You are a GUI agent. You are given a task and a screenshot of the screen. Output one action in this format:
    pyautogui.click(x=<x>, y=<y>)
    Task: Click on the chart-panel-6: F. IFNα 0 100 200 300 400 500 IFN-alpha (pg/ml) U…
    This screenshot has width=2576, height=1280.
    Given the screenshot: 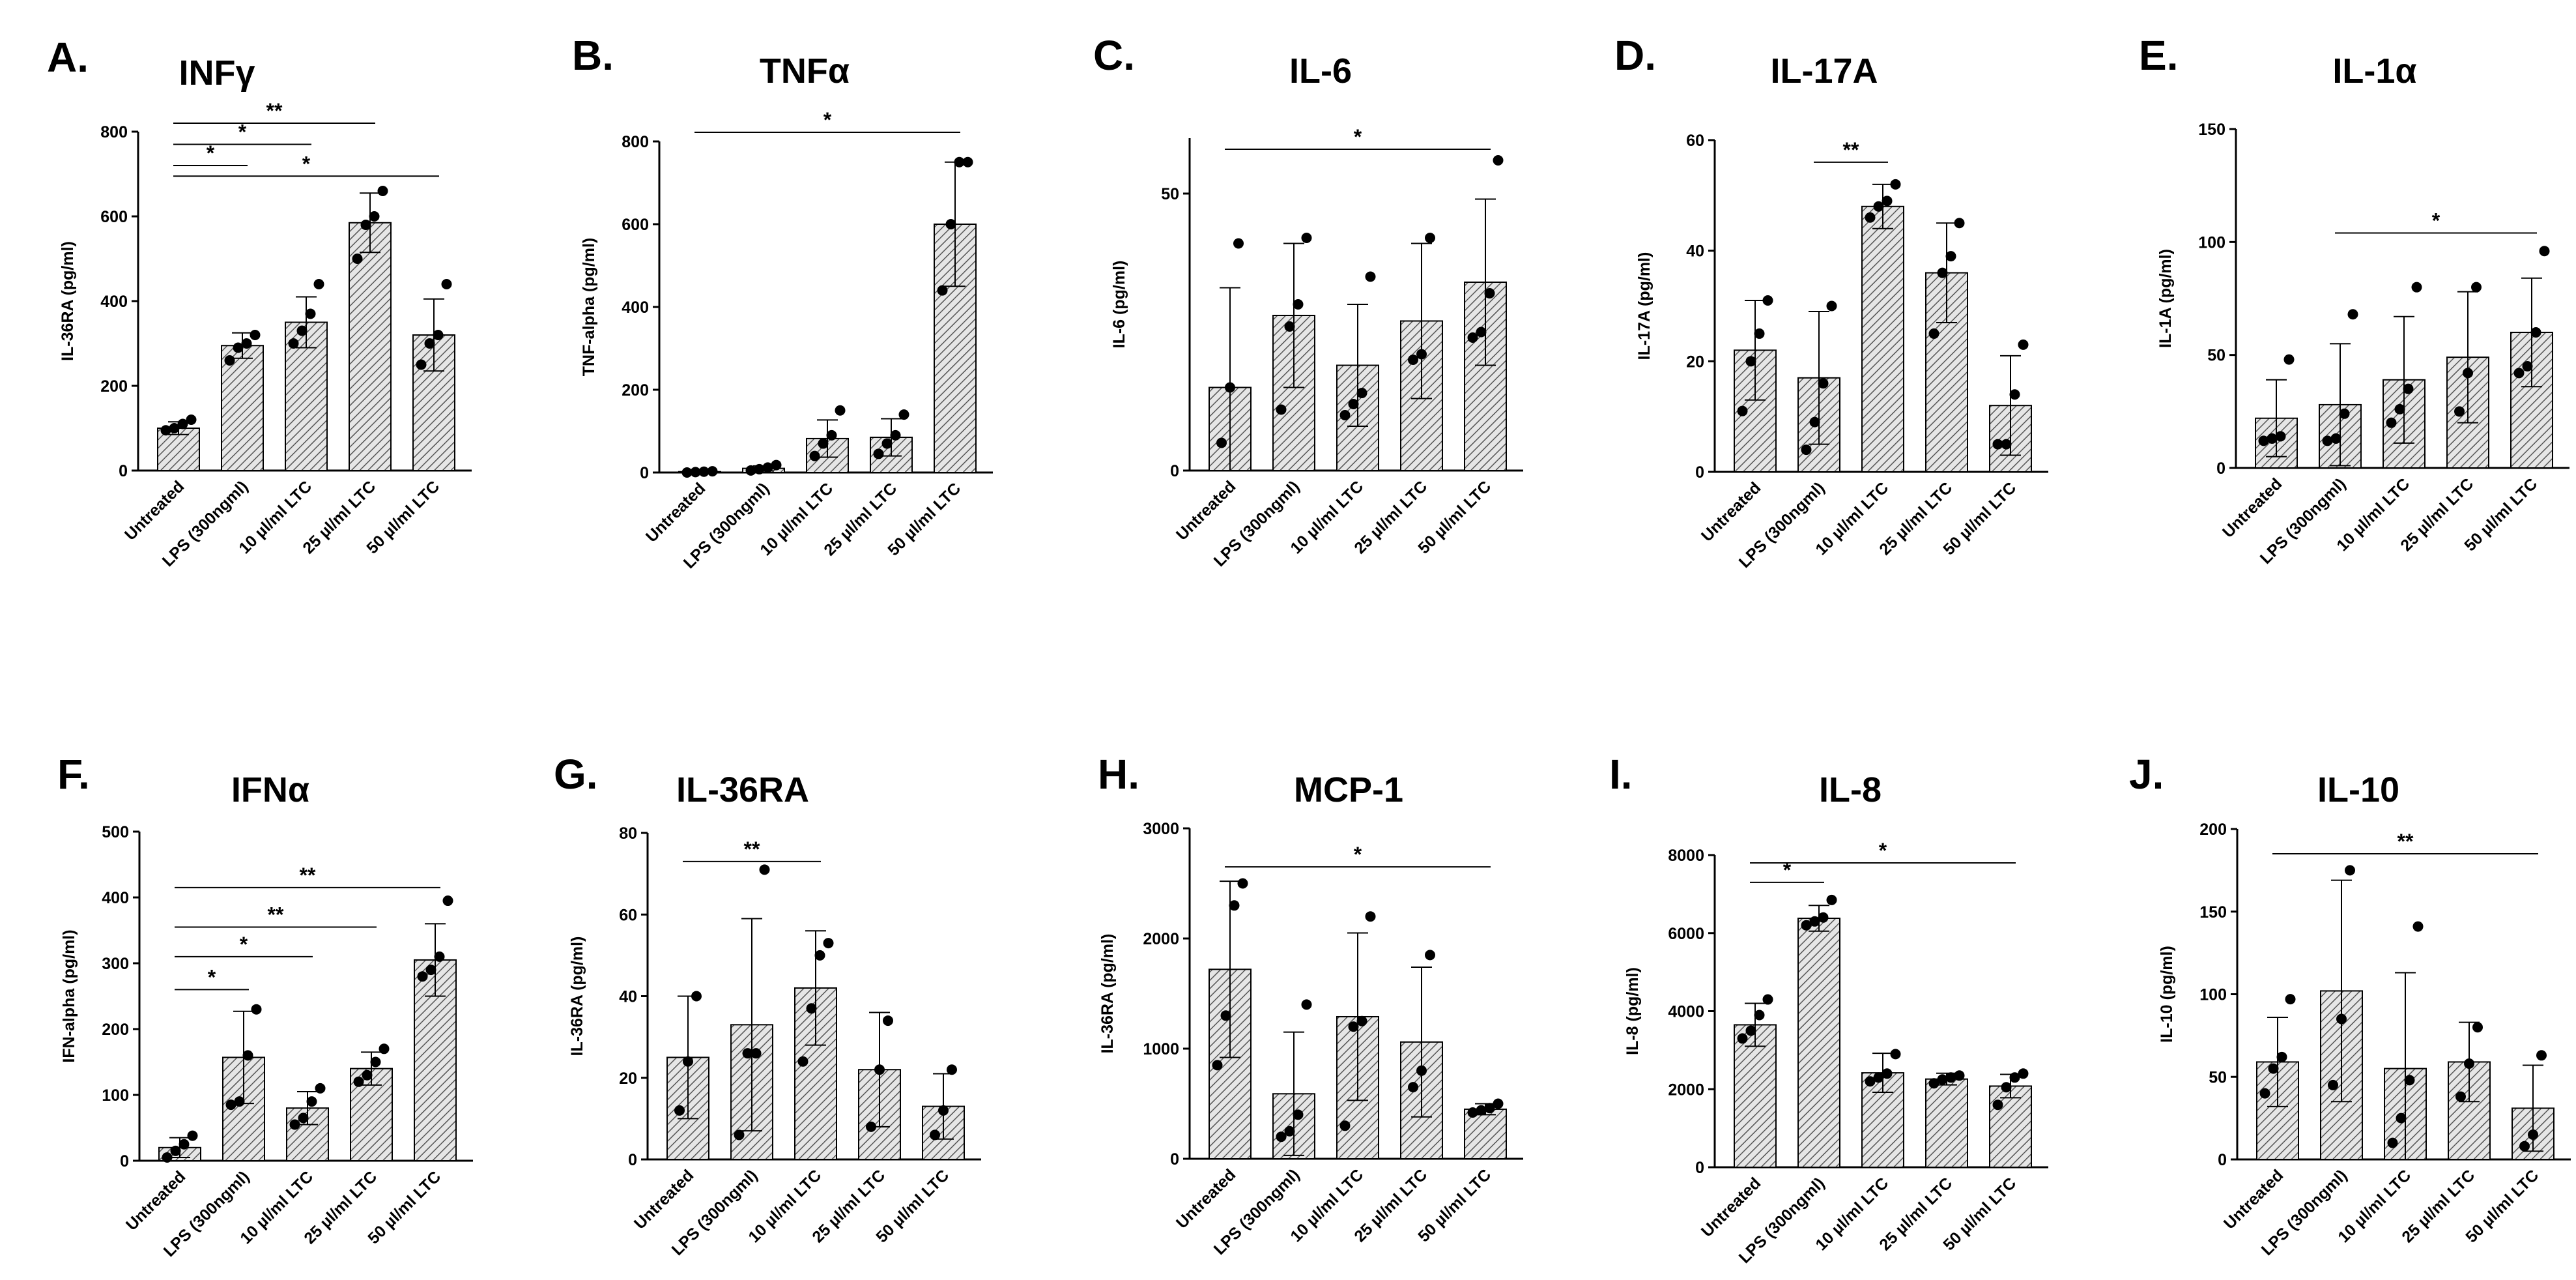 What is the action you would take?
    pyautogui.click(x=265, y=1006)
    